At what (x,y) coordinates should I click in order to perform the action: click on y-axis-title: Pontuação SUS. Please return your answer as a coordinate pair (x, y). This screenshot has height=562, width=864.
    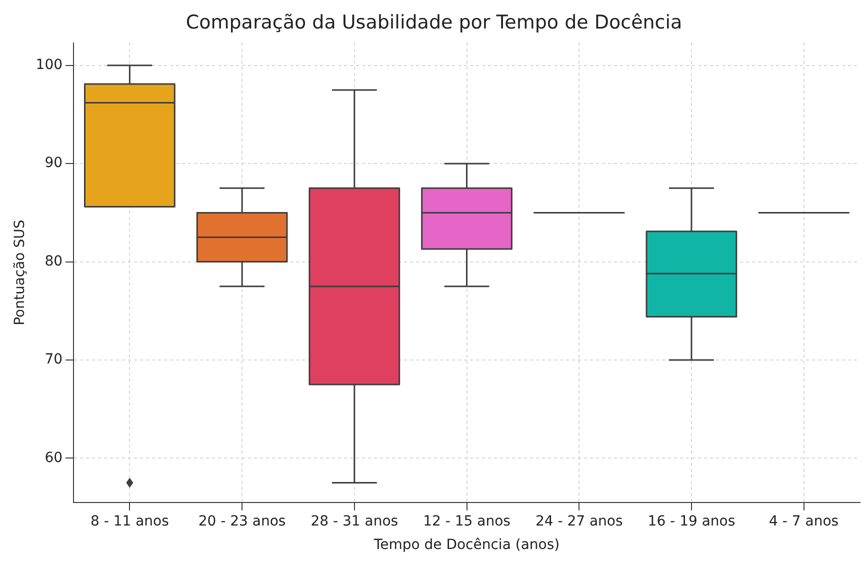
    Looking at the image, I should click on (20, 273).